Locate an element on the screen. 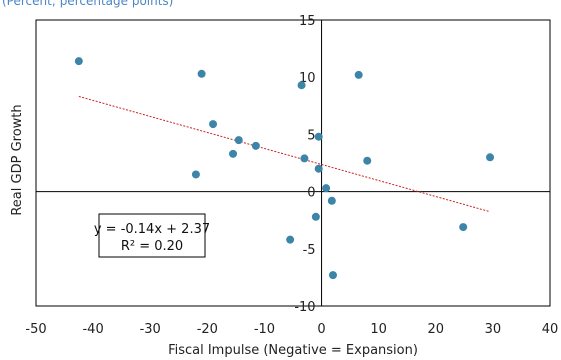 The height and width of the screenshot is (360, 561). y-tick-label: 5 is located at coordinates (311, 135).